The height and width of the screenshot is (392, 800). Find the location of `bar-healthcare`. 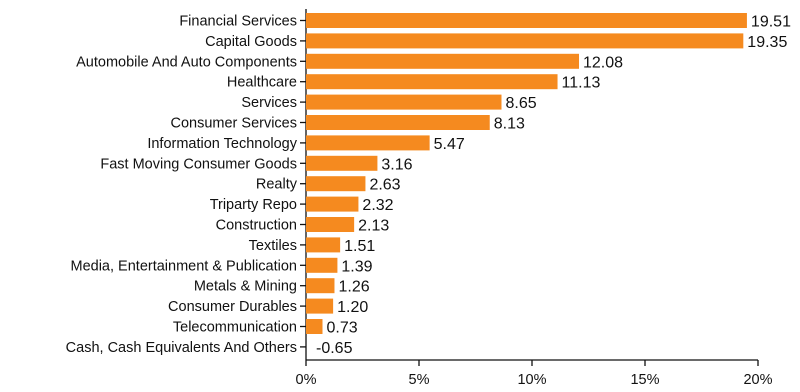

bar-healthcare is located at coordinates (432, 82).